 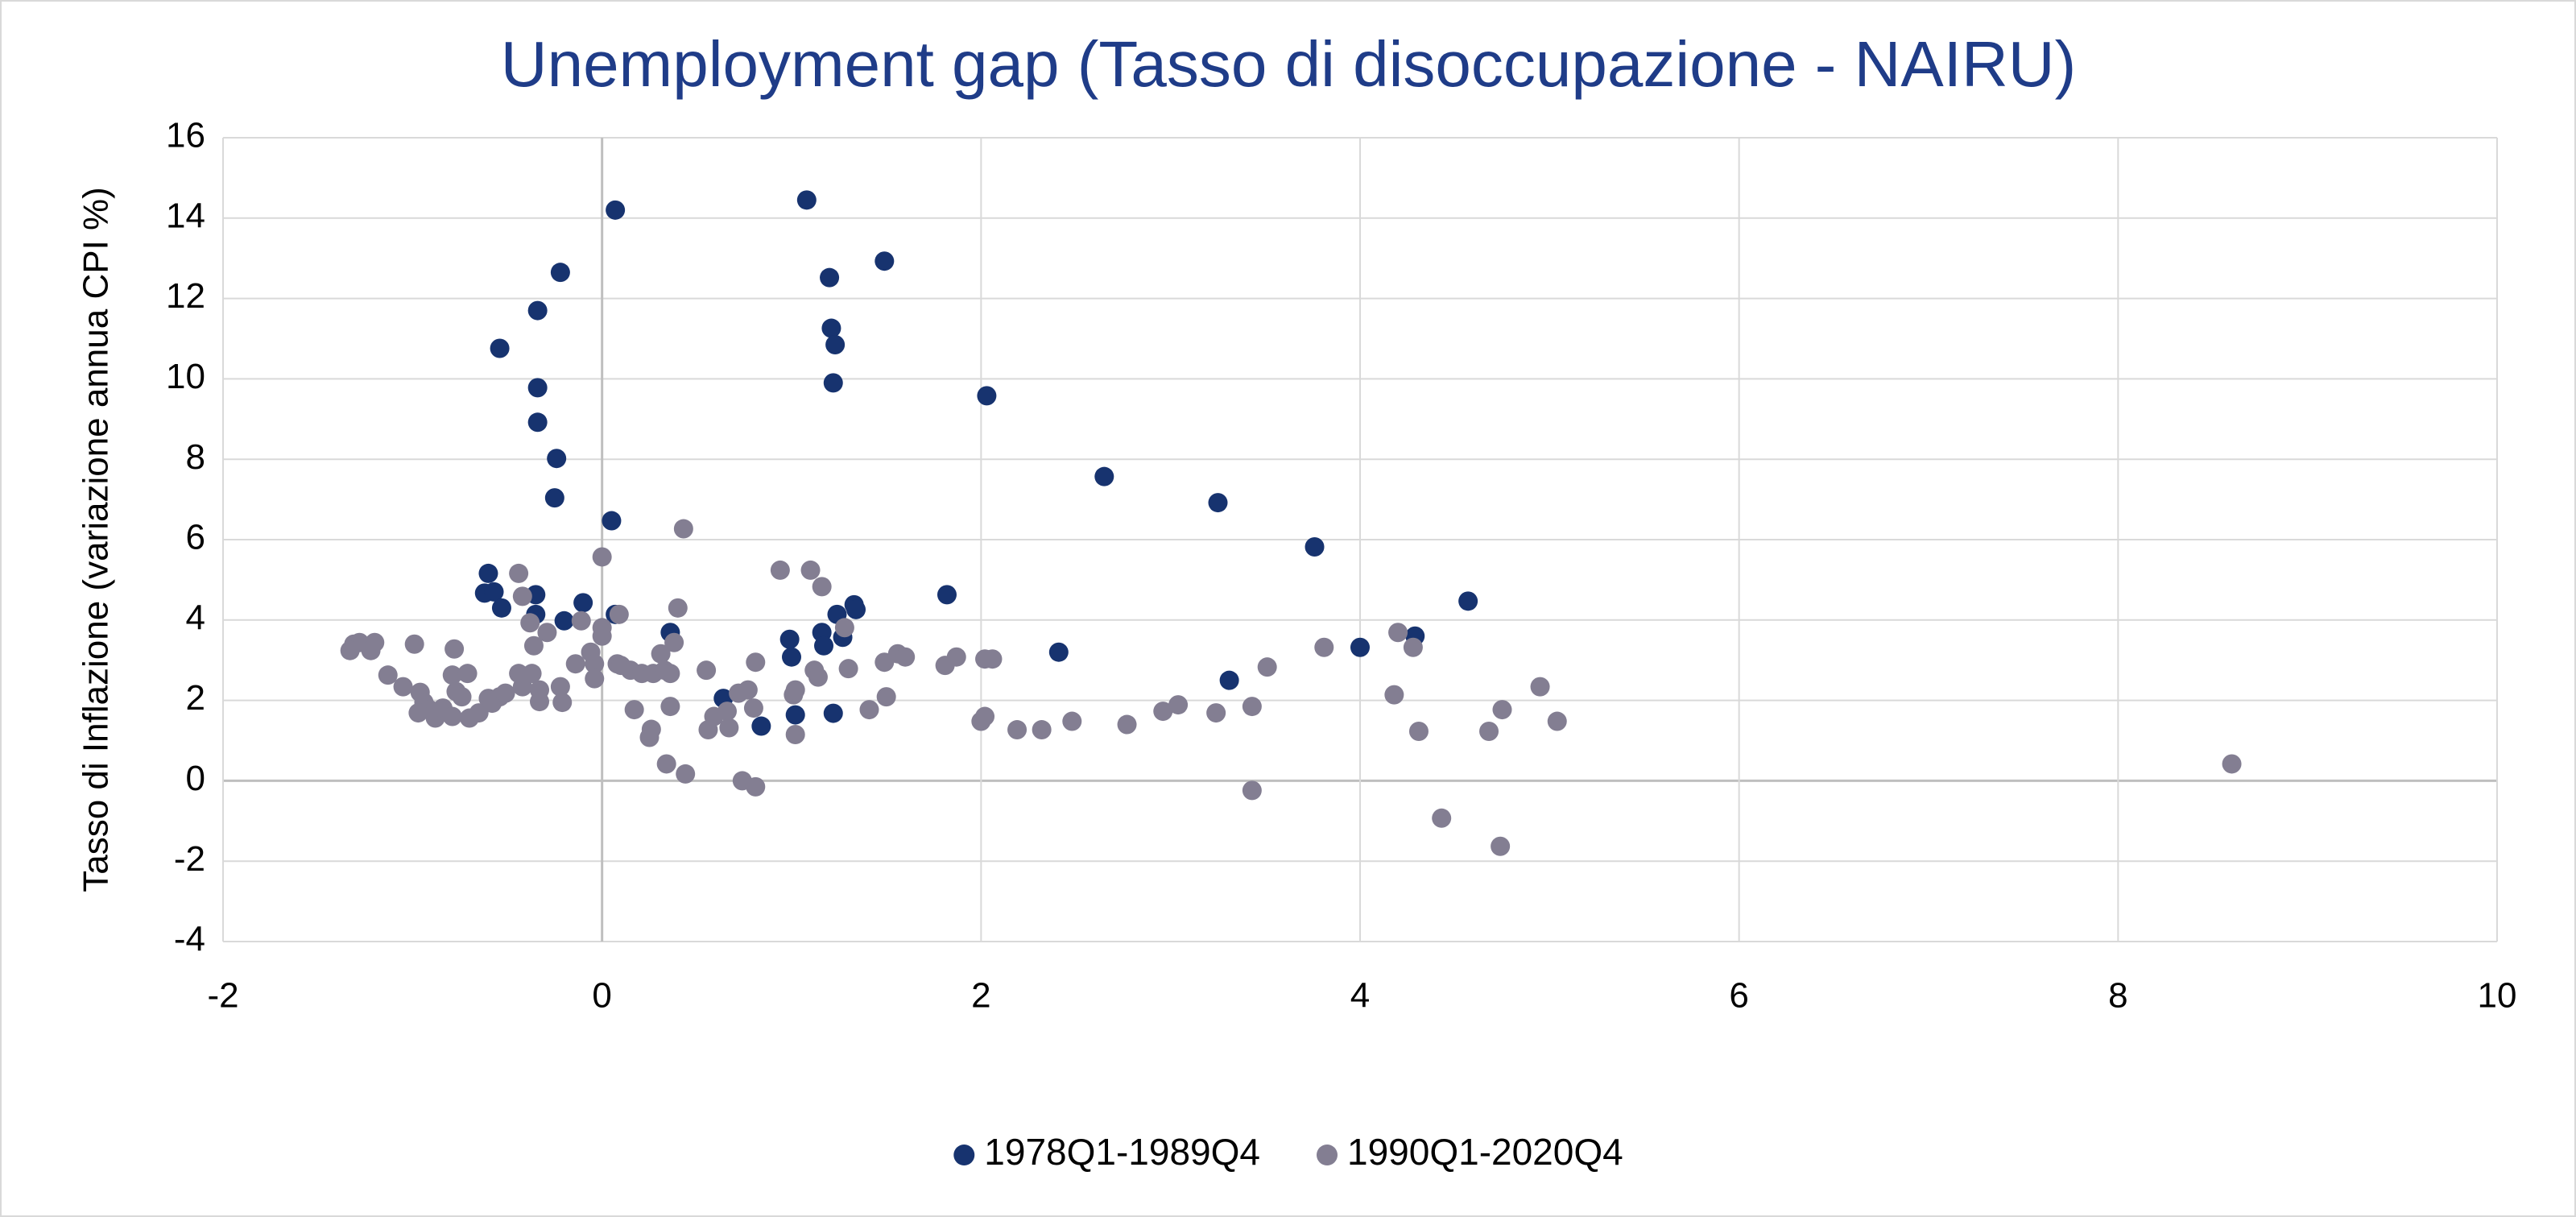 I want to click on y-tick-label: 10, so click(x=186, y=376).